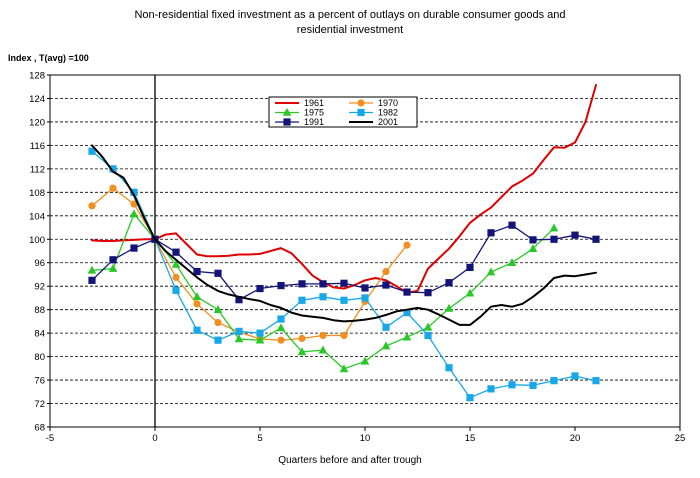 This screenshot has height=478, width=700. Describe the element at coordinates (388, 103) in the screenshot. I see `legend-label-1970: 1970` at that location.